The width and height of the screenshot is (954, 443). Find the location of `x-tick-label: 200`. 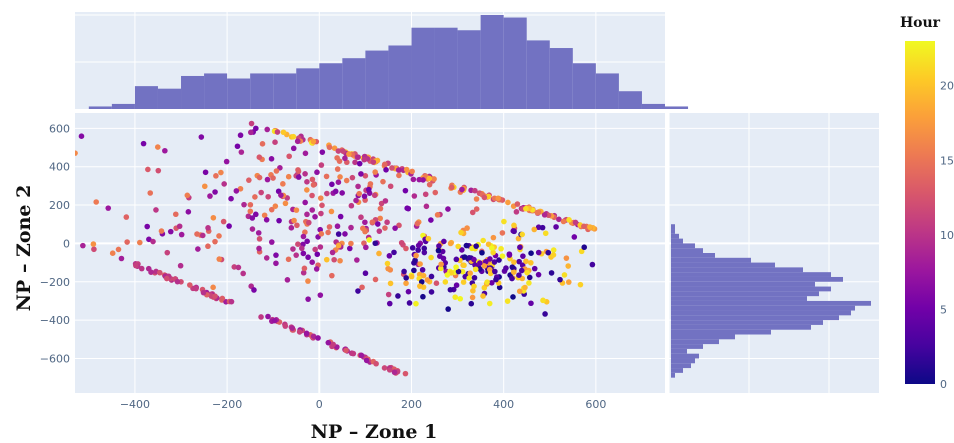

x-tick-label: 200 is located at coordinates (411, 404).